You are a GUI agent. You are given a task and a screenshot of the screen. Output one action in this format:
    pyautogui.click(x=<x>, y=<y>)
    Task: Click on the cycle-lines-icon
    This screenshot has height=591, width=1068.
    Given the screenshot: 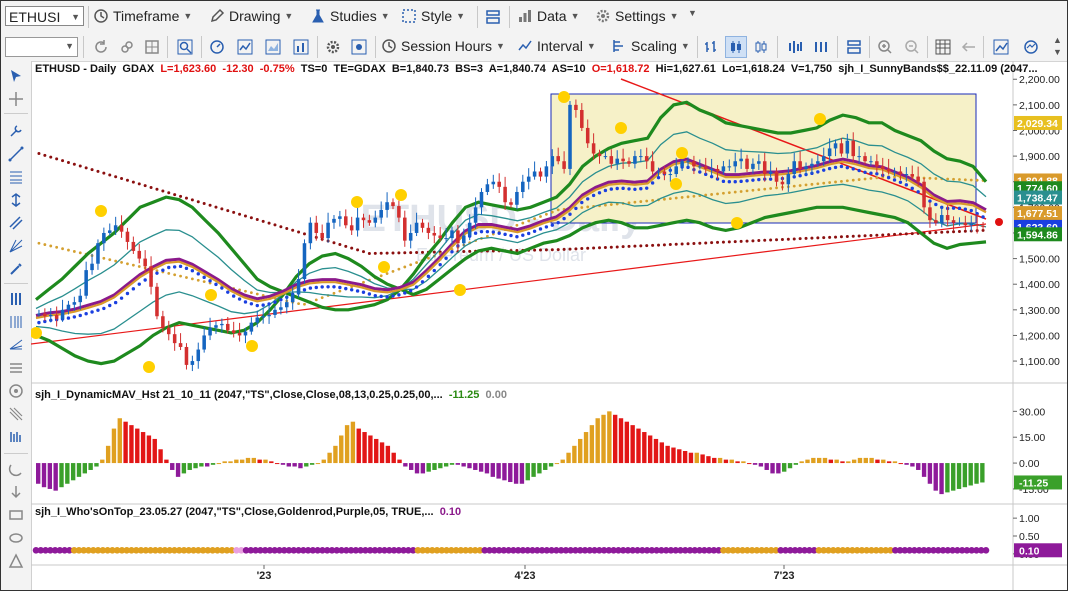 What is the action you would take?
    pyautogui.click(x=16, y=322)
    